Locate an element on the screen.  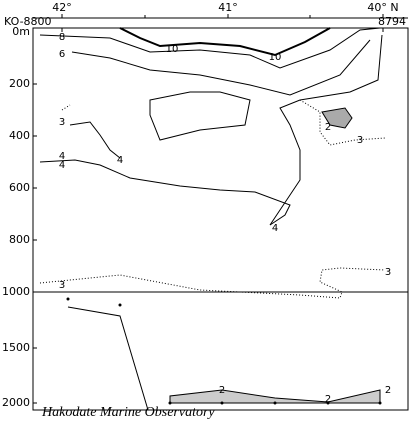
station-label: 8794 is located at coordinates (392, 21).